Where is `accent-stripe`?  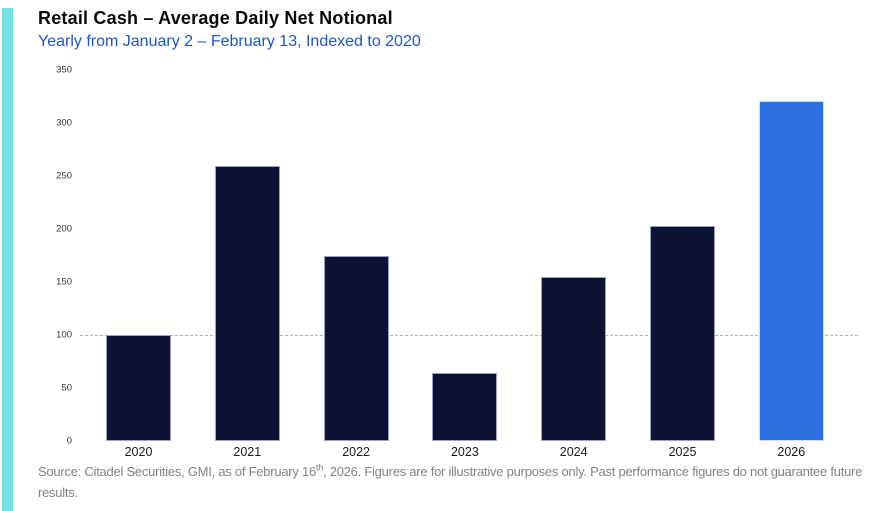
accent-stripe is located at coordinates (7, 259).